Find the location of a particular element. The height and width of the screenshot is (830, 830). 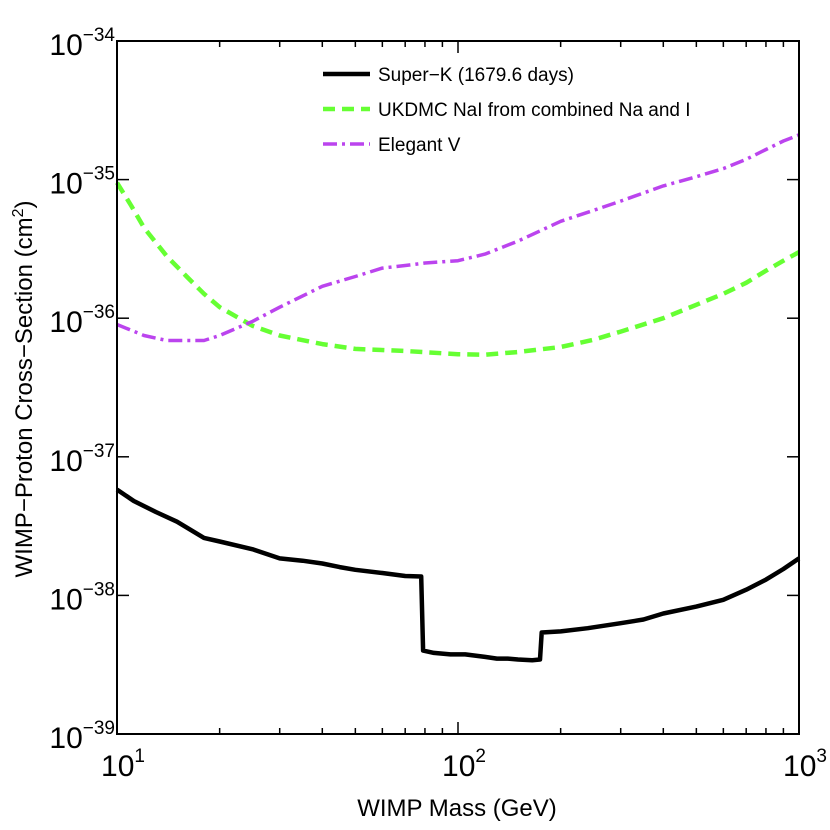

tick-exponent: 1 is located at coordinates (139, 756).